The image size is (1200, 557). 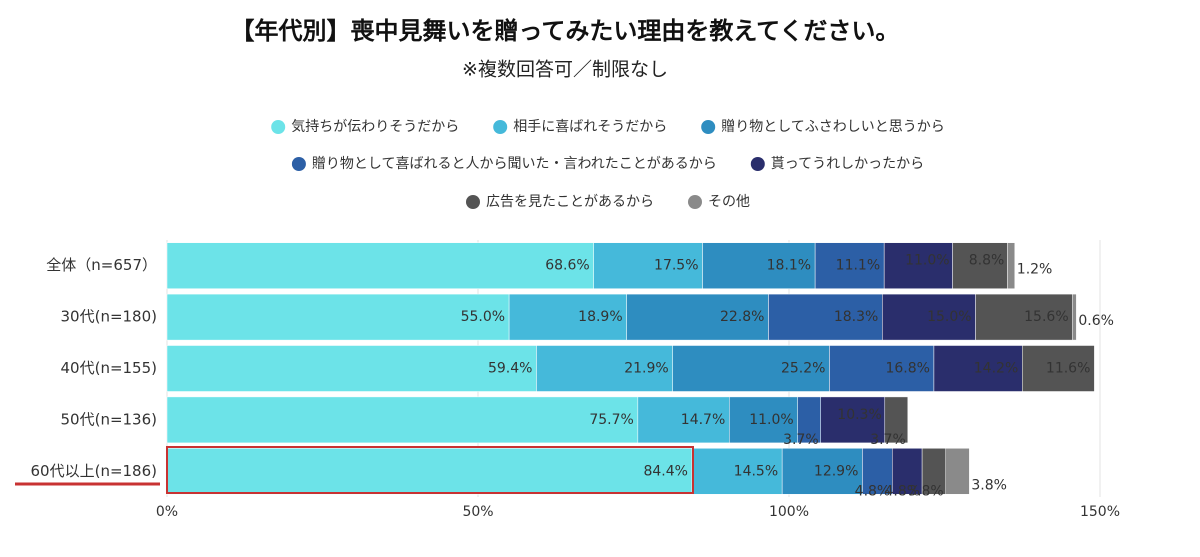 What do you see at coordinates (836, 471) in the screenshot?
I see `value-label: 12.9%` at bounding box center [836, 471].